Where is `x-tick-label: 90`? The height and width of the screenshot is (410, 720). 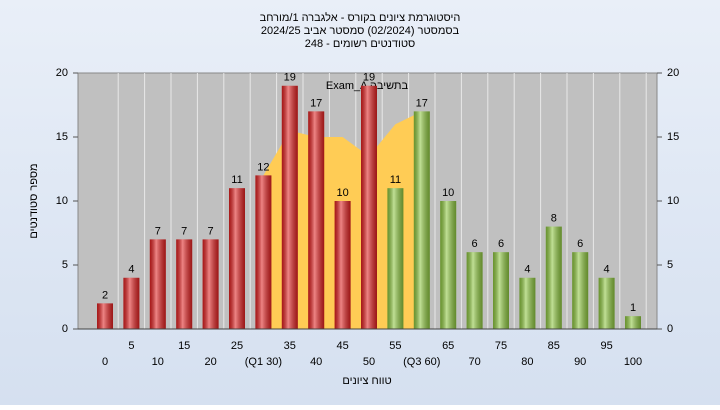 x-tick-label: 90 is located at coordinates (580, 362).